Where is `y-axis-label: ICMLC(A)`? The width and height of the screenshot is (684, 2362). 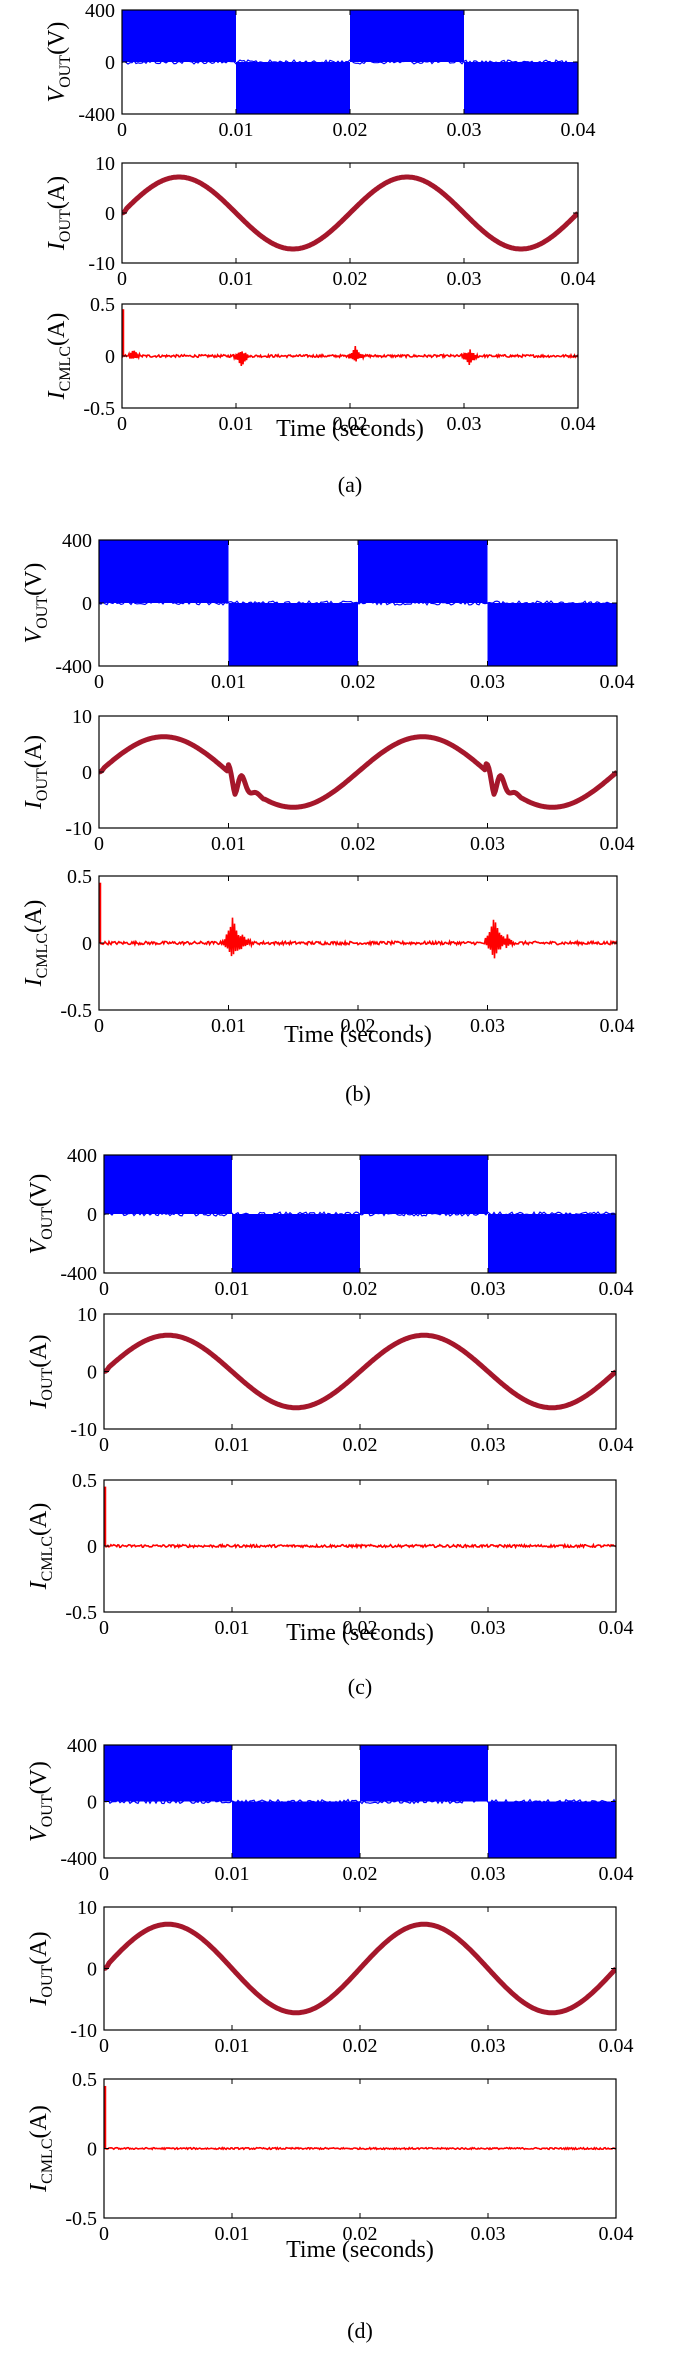 y-axis-label: ICMLC(A) is located at coordinates (36, 944).